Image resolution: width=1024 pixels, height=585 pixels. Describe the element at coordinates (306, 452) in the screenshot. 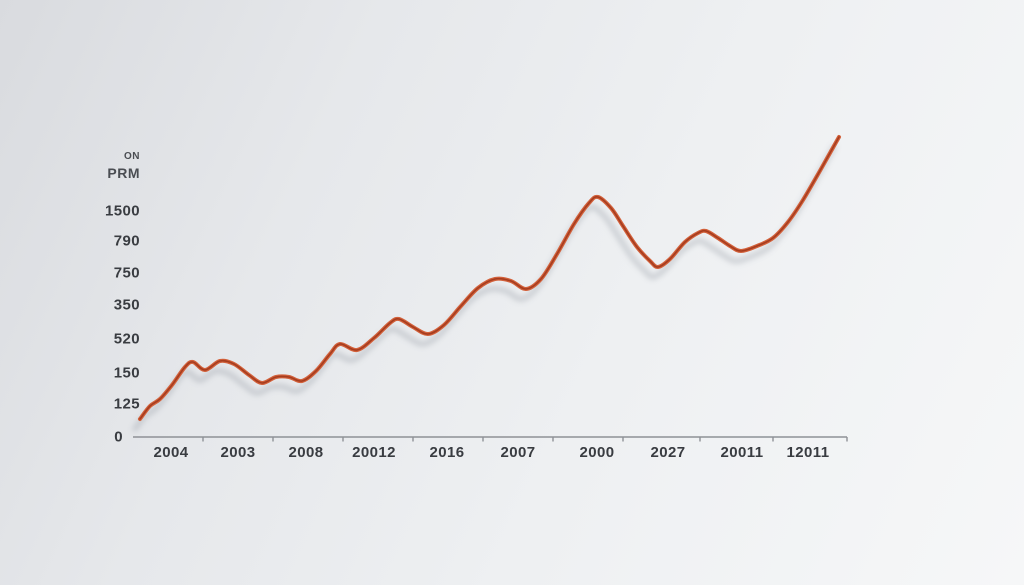

I see `x-axis-tick-label: 2008` at that location.